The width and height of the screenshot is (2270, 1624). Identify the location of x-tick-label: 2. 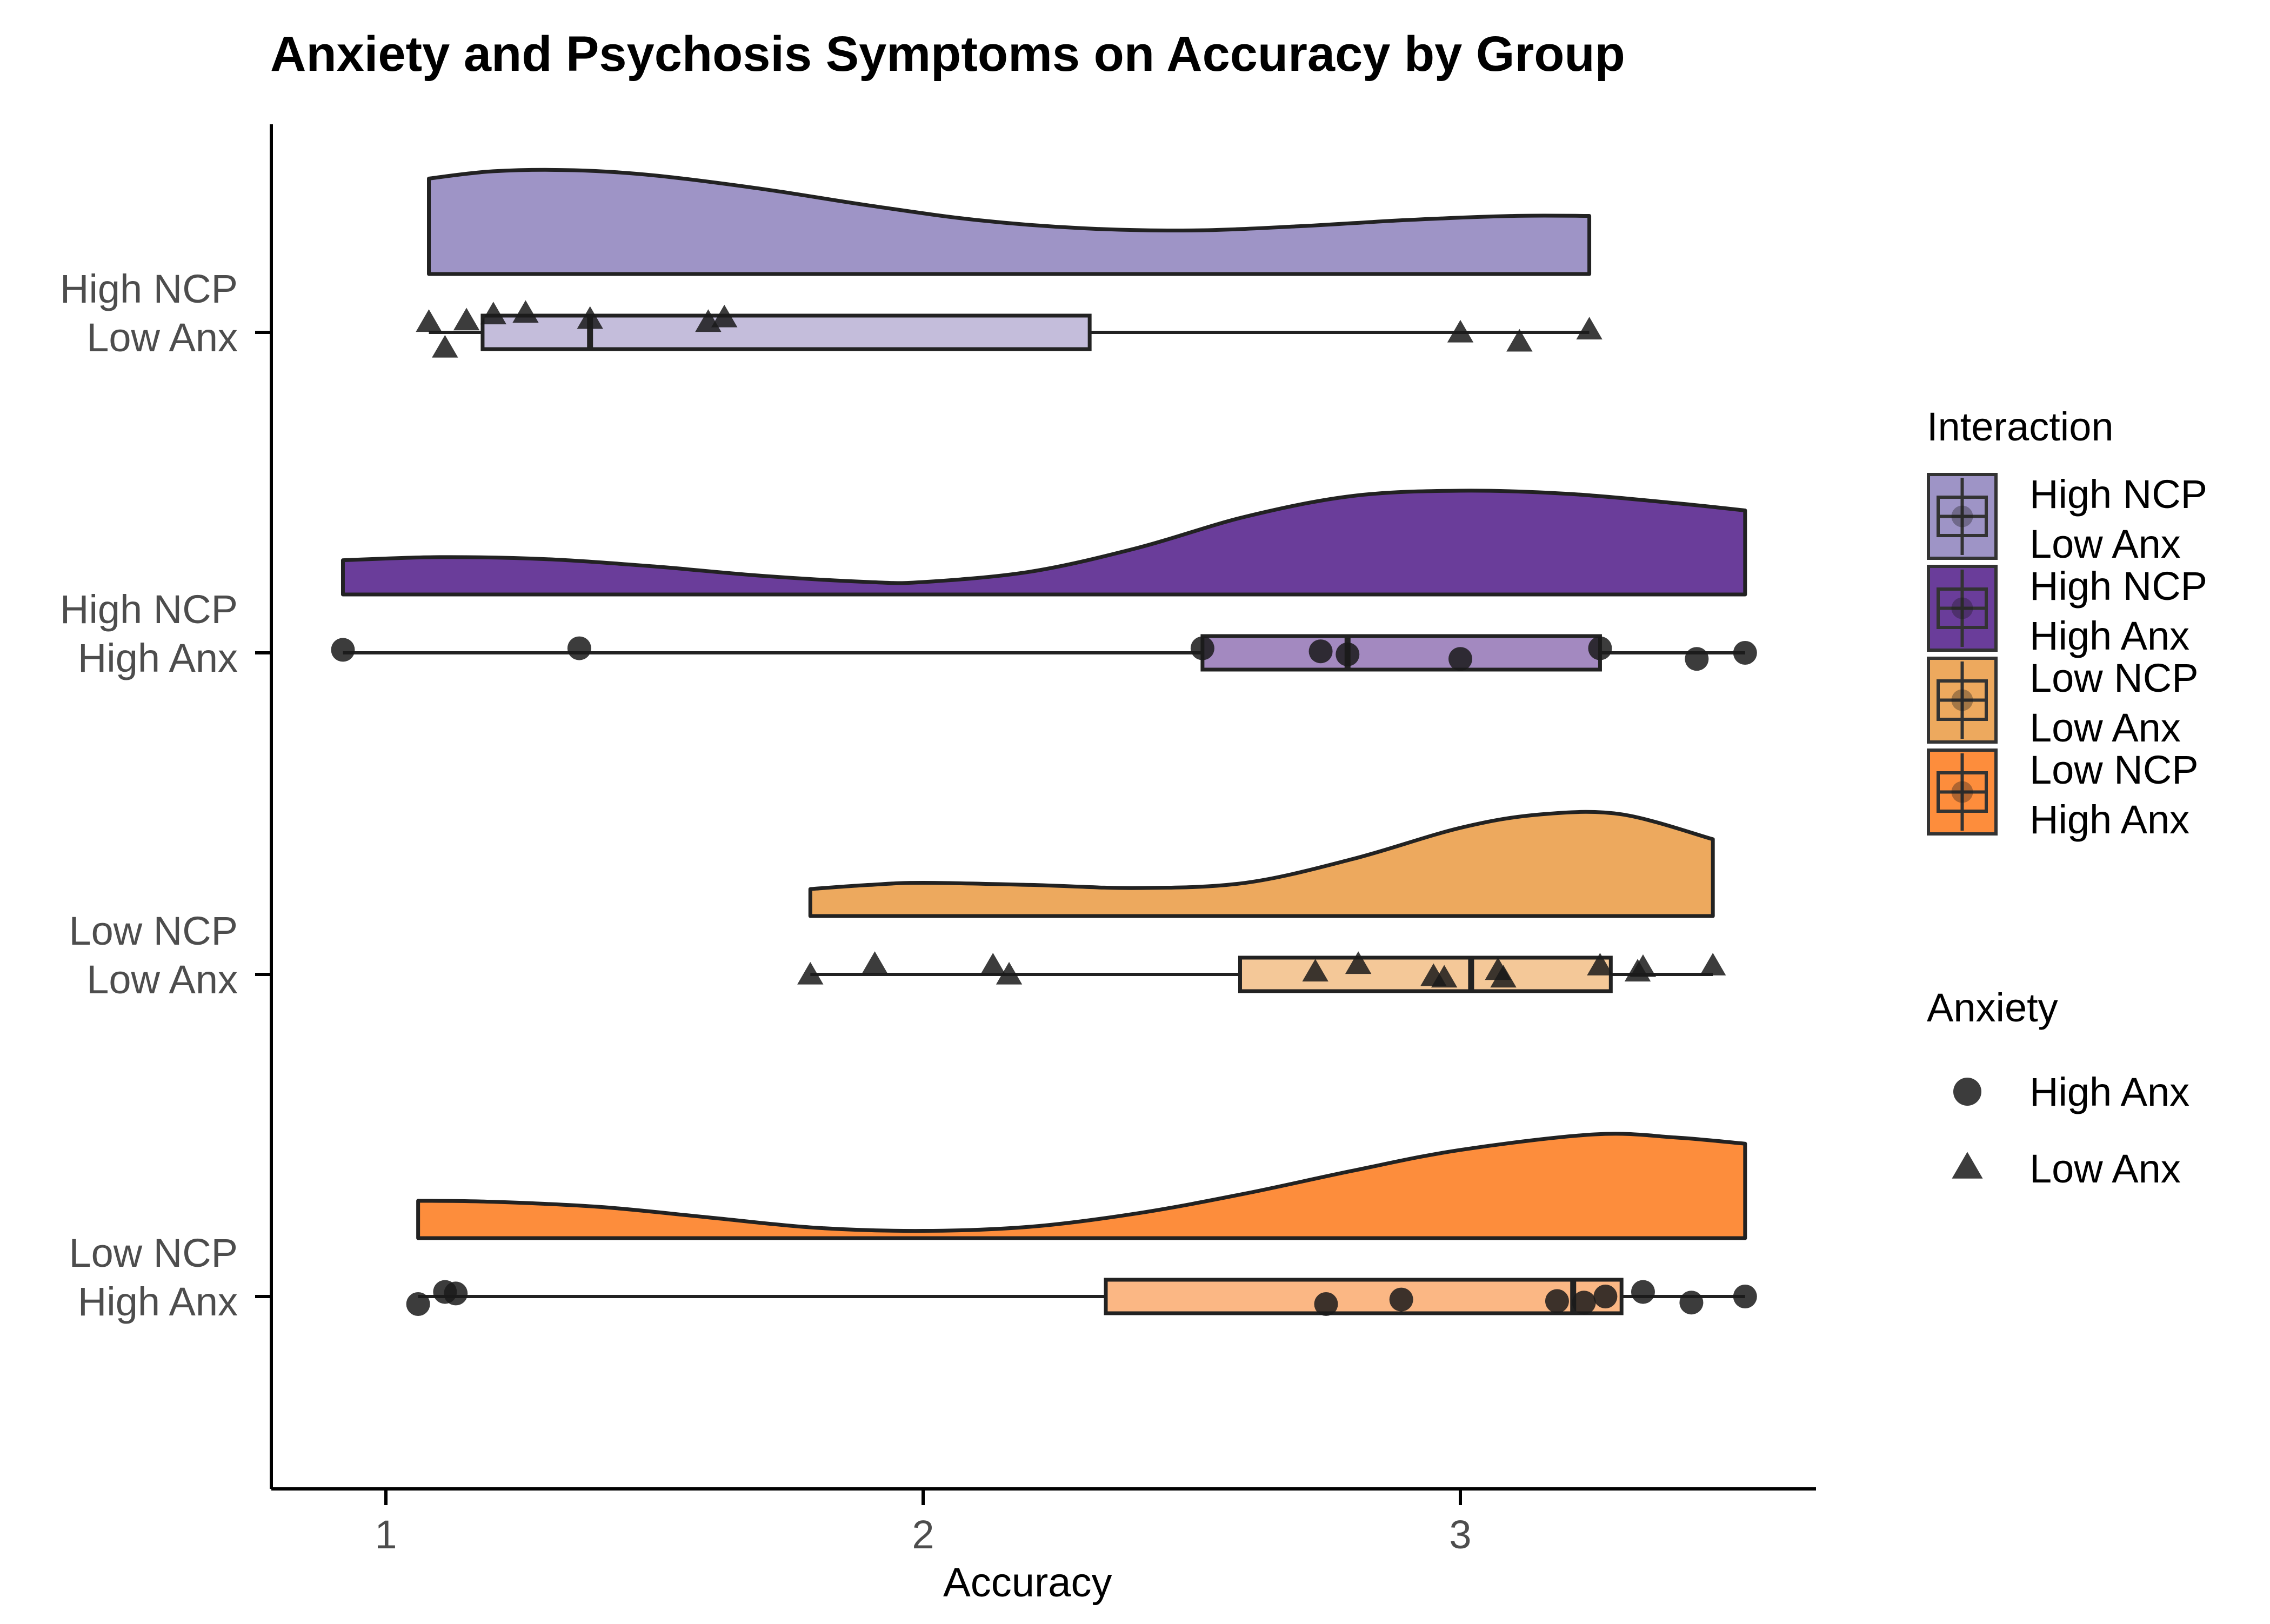
(923, 1534).